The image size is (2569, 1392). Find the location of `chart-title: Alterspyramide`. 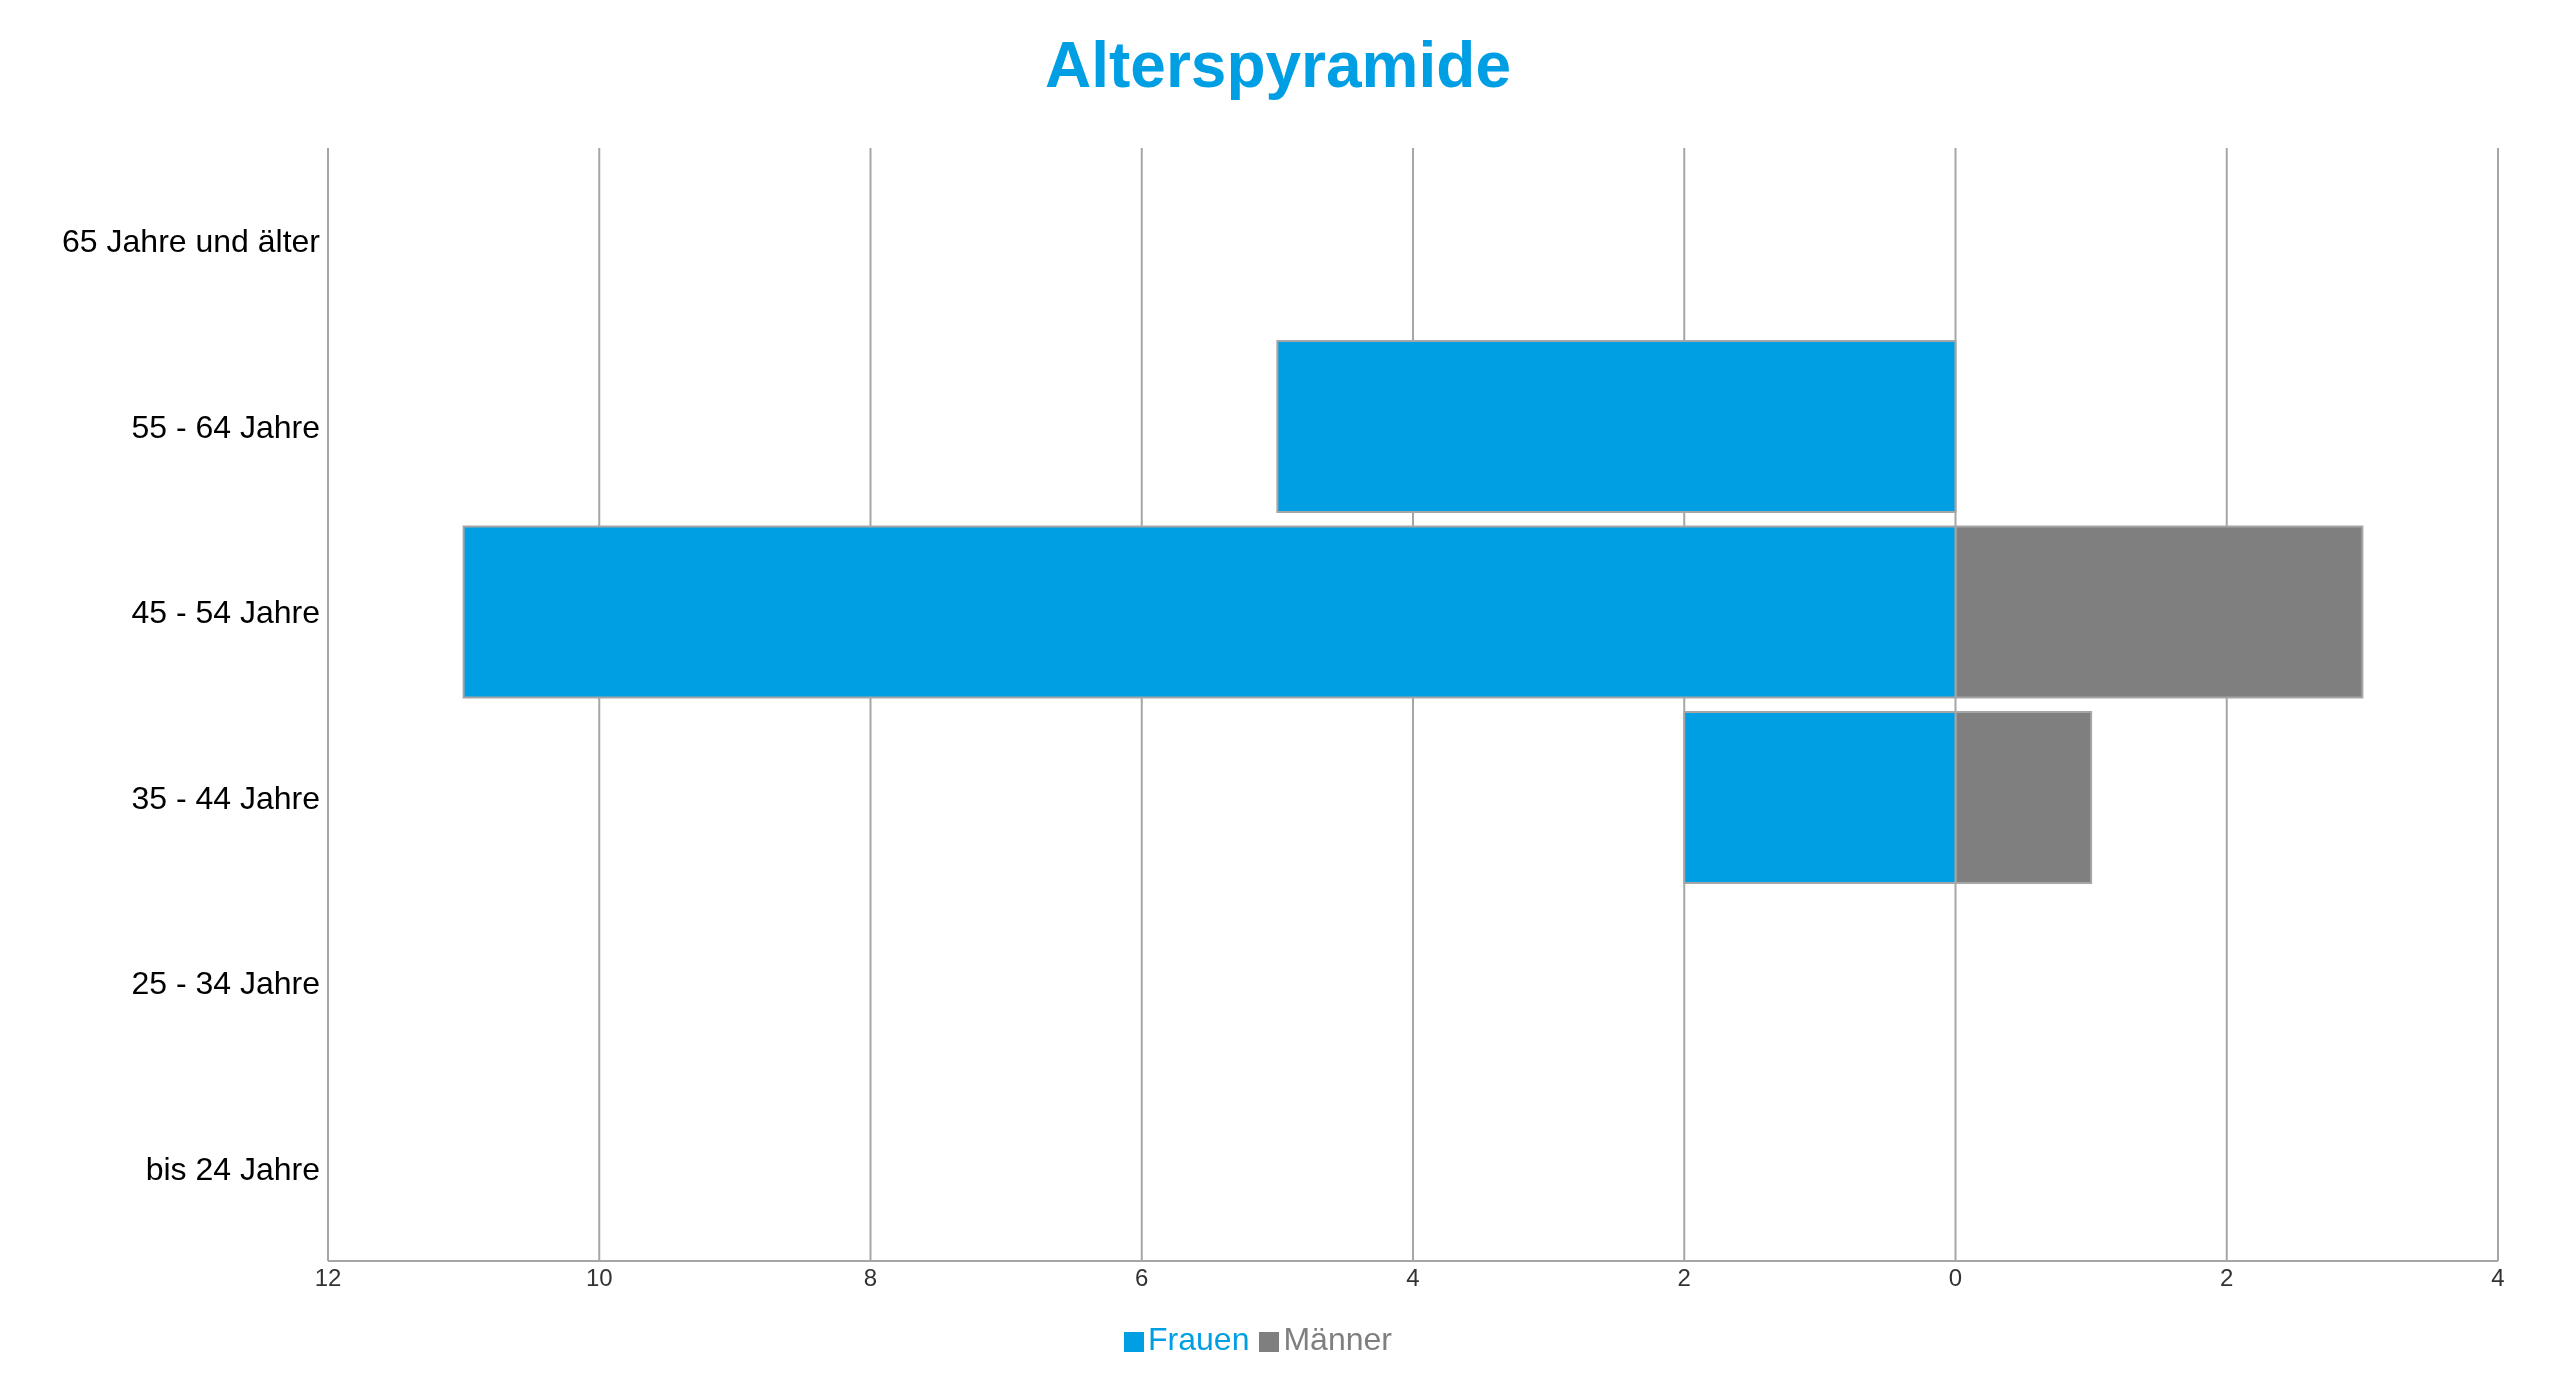

chart-title: Alterspyramide is located at coordinates (1278, 65).